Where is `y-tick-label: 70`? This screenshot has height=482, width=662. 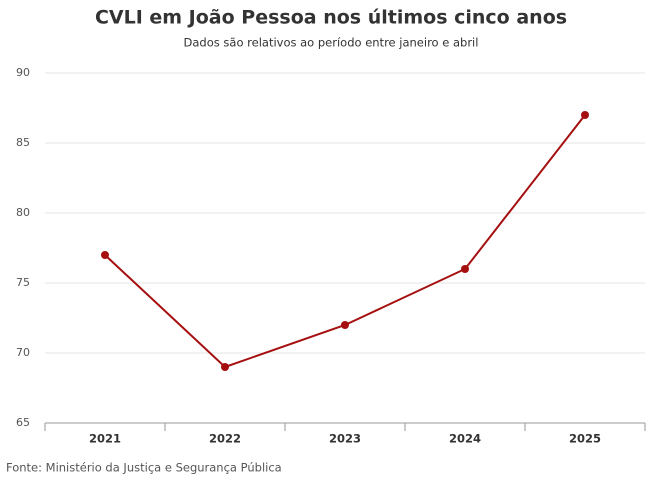
y-tick-label: 70 is located at coordinates (23, 352).